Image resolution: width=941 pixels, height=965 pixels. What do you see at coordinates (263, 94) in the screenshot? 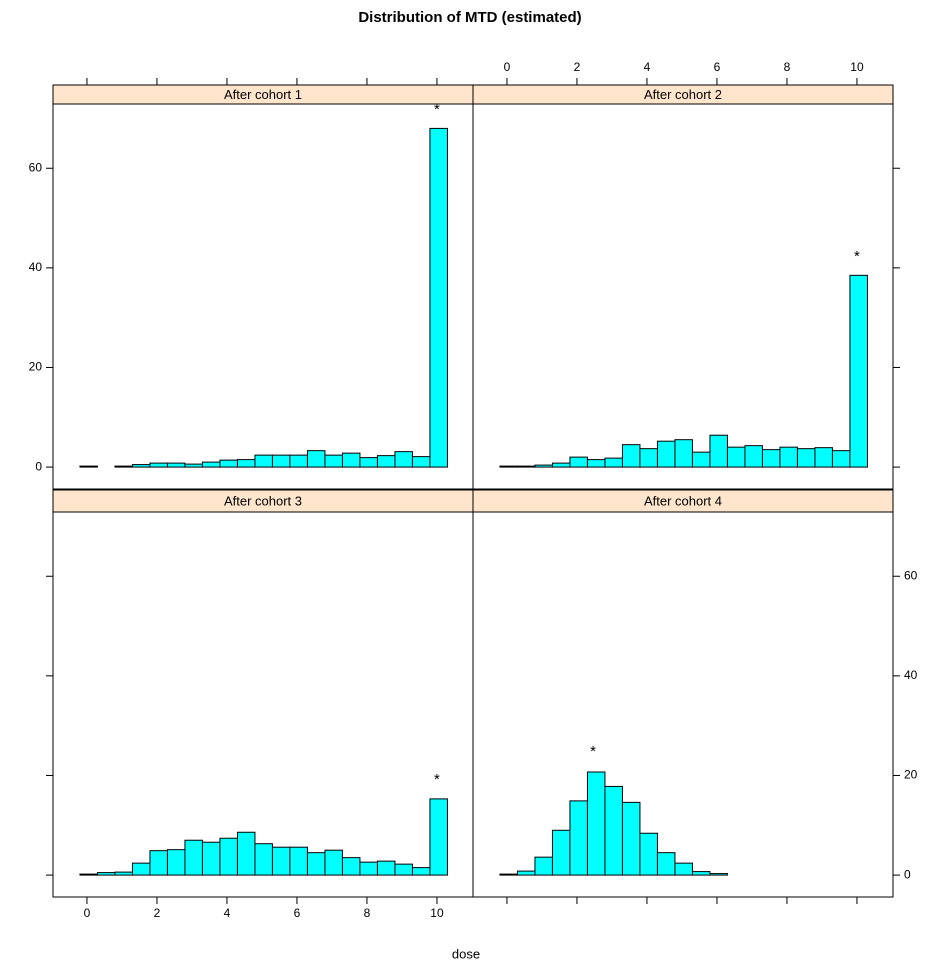
I see `panel-title: After cohort 1` at bounding box center [263, 94].